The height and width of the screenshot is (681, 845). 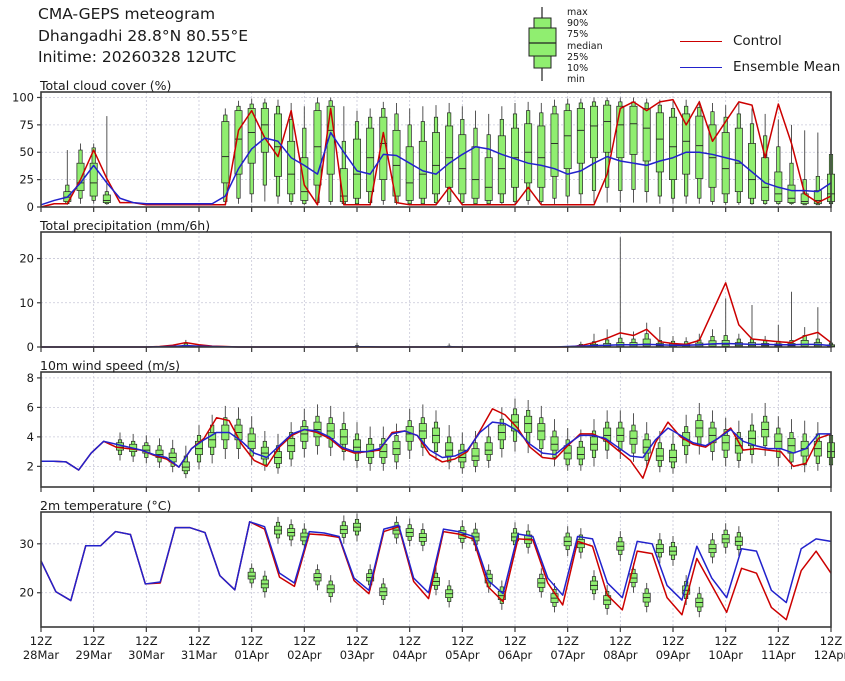 What do you see at coordinates (26, 544) in the screenshot?
I see `svg-text: 30` at bounding box center [26, 544].